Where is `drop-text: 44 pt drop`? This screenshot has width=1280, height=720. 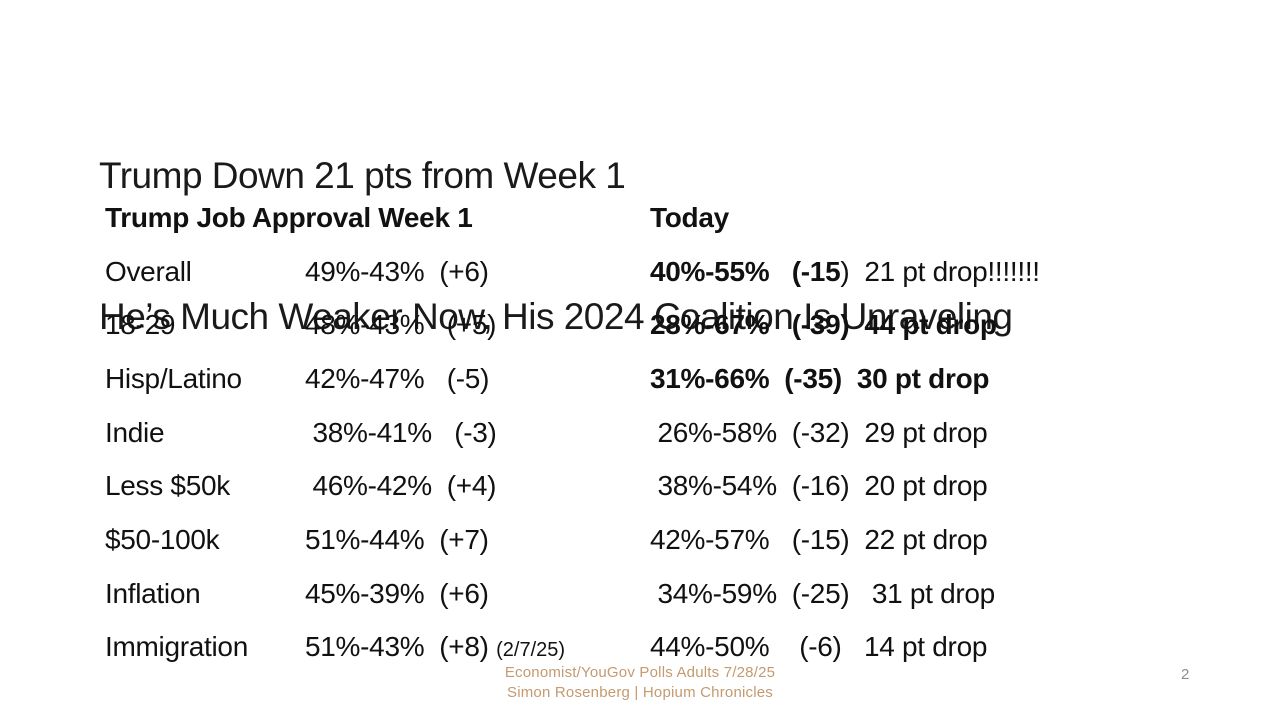
drop-text: 44 pt drop is located at coordinates (923, 325).